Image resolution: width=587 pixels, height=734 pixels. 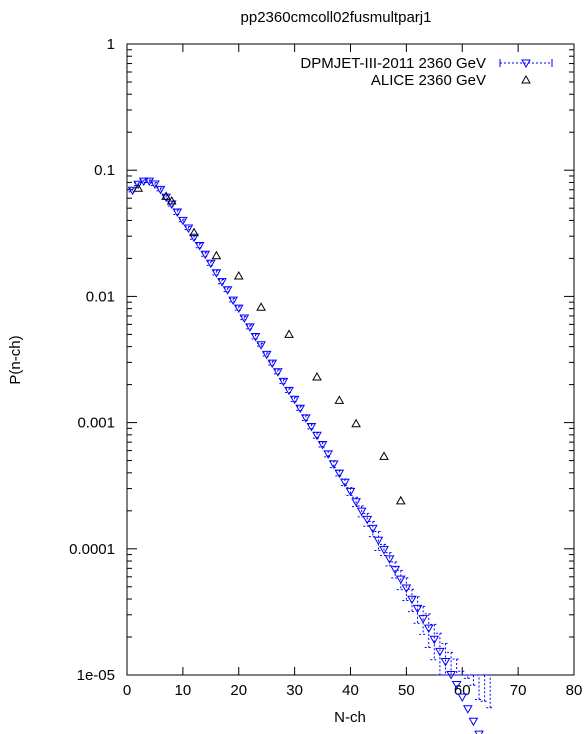 What do you see at coordinates (104, 170) in the screenshot?
I see `y-tick-label: 0.1` at bounding box center [104, 170].